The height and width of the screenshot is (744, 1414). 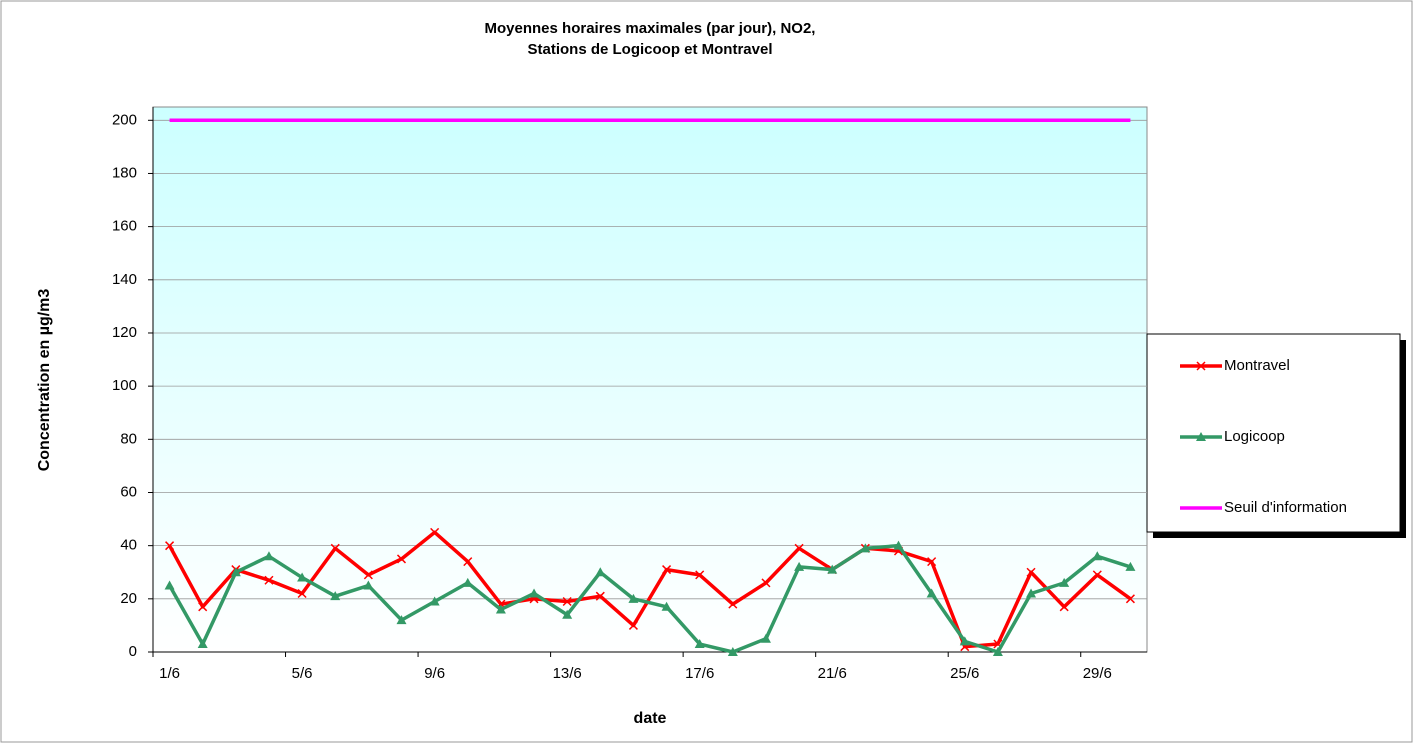 I want to click on y-axis-title: Concentration en µg/m3, so click(x=44, y=380).